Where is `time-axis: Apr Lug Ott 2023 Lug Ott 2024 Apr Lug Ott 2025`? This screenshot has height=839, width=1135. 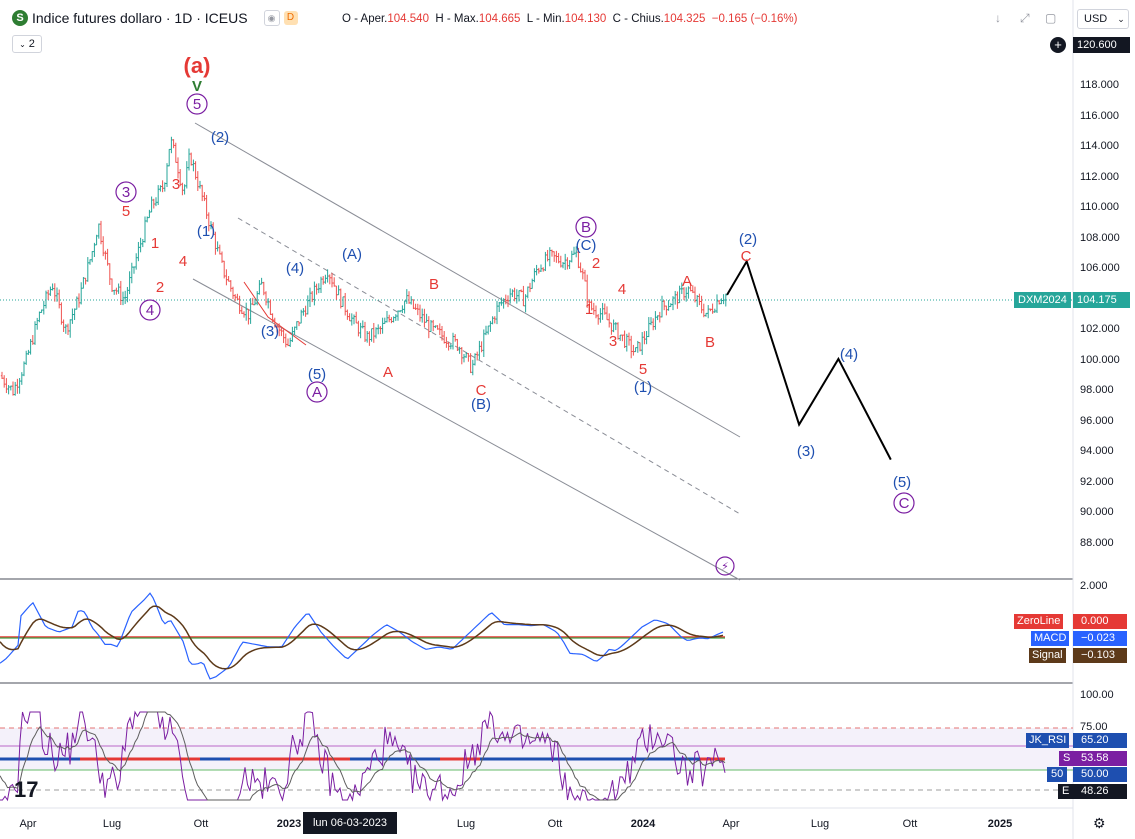
time-axis: Apr Lug Ott 2023 Lug Ott 2024 Apr Lug Ott 2025 is located at coordinates (536, 823).